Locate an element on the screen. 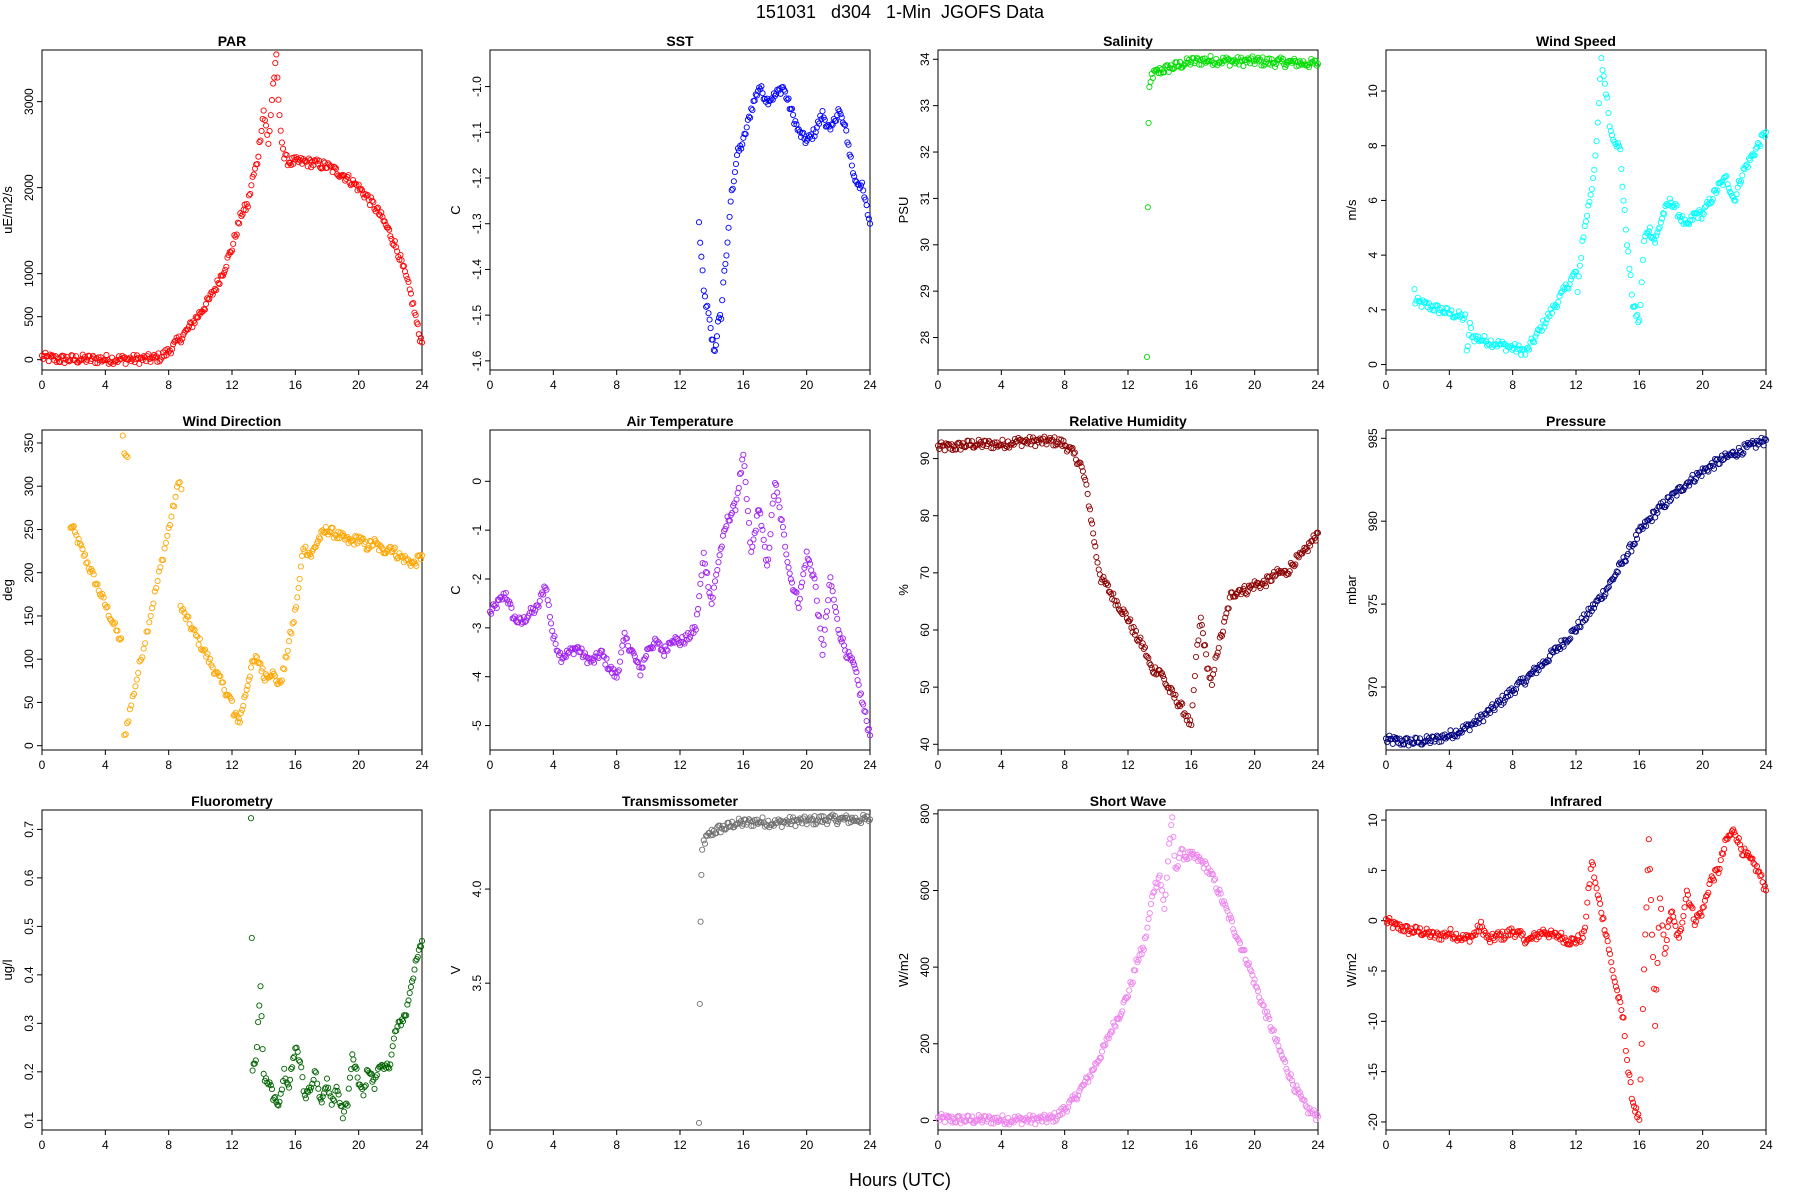 This screenshot has height=1200, width=1800. y-tick-label: 200 is located at coordinates (29, 572).